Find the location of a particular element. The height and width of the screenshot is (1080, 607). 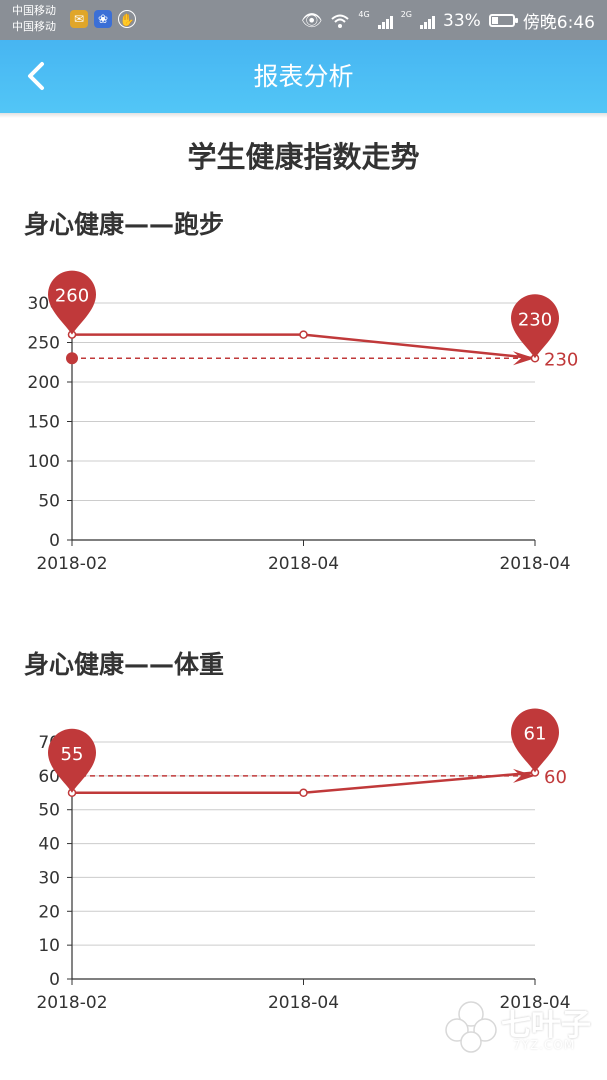

y-tick-label: 250 is located at coordinates (44, 344).